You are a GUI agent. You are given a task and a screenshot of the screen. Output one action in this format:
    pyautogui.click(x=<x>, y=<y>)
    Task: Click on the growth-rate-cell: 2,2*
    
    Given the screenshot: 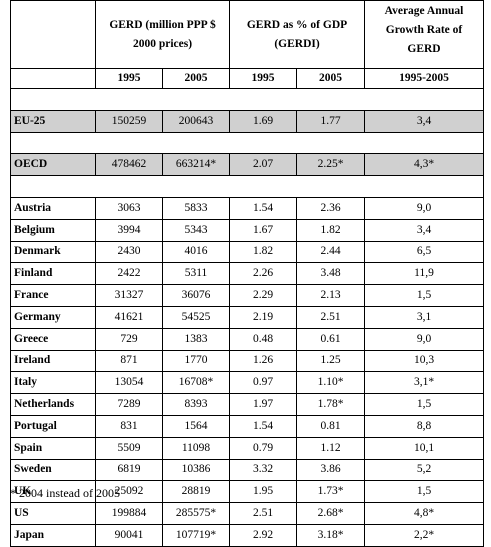 What is the action you would take?
    pyautogui.click(x=424, y=535)
    